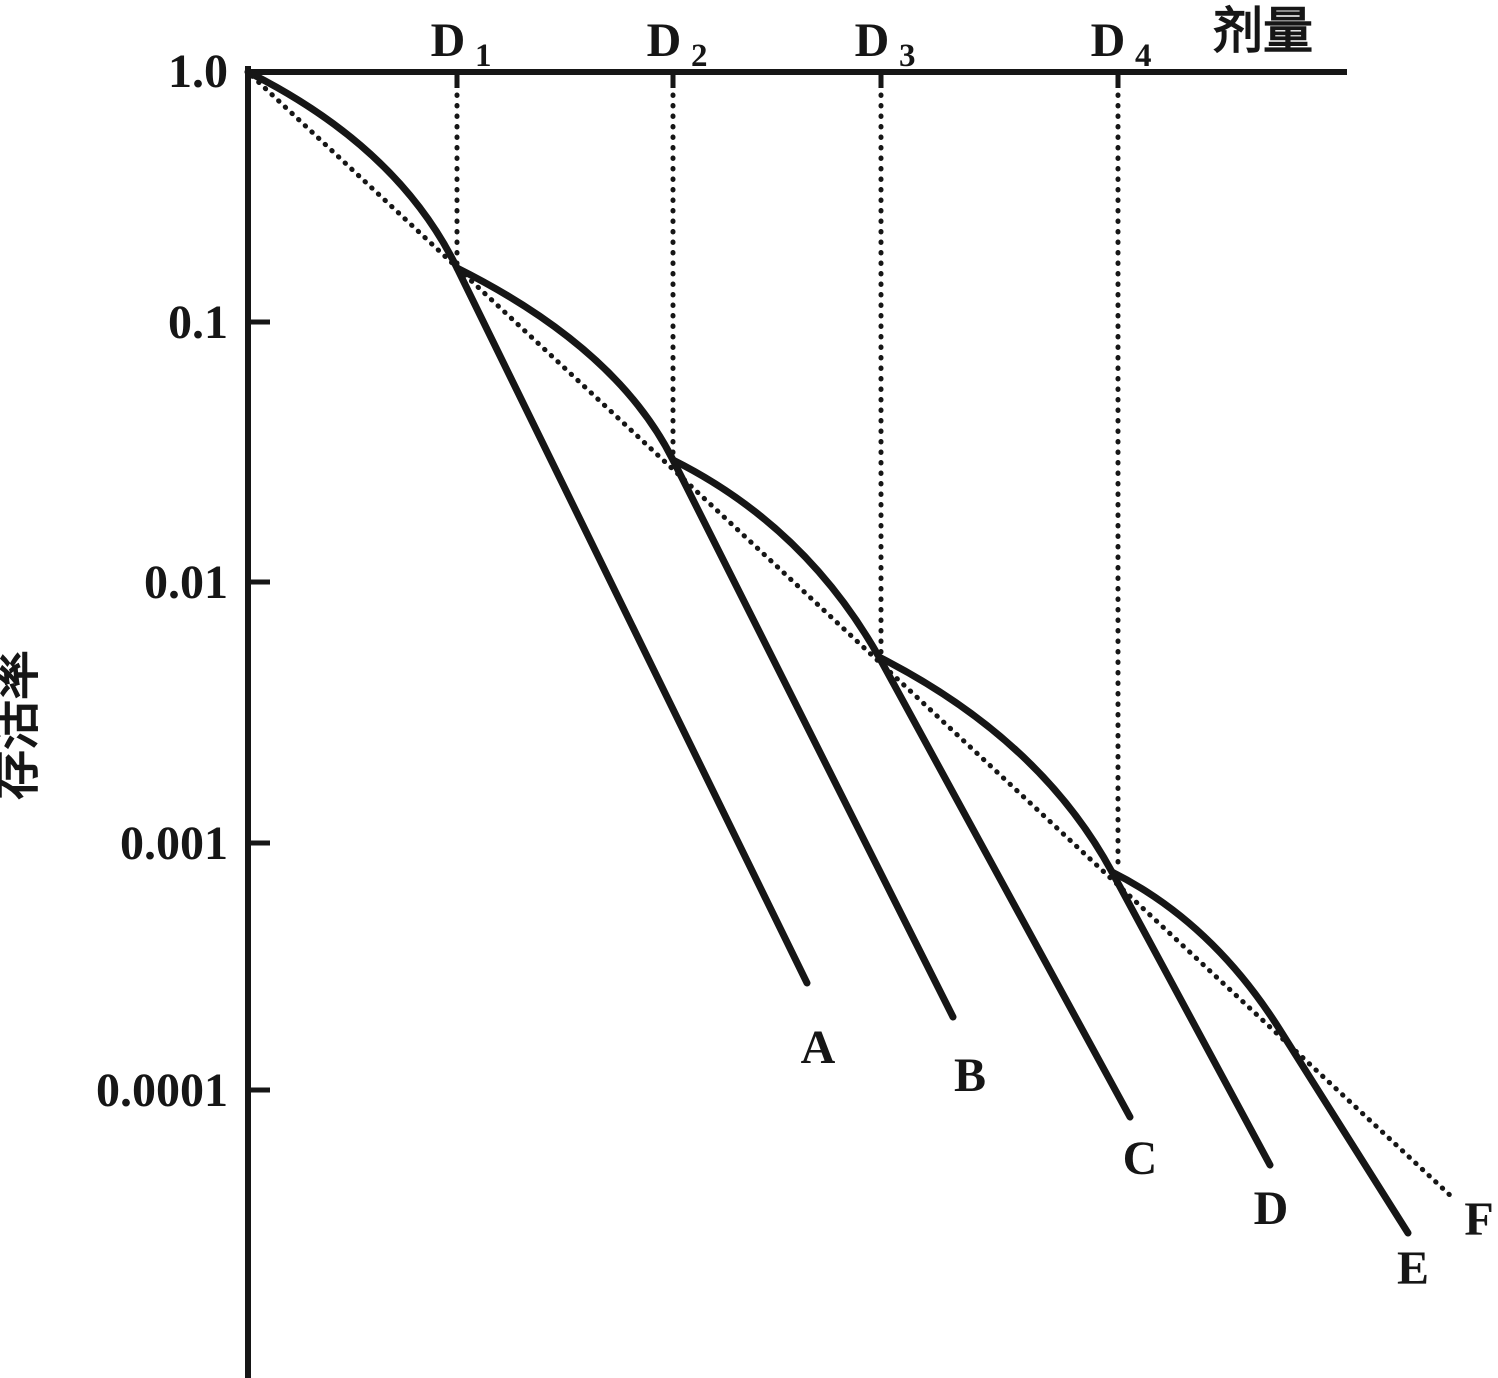 This screenshot has width=1498, height=1378. What do you see at coordinates (1478, 1219) in the screenshot?
I see `curve-label-f: F` at bounding box center [1478, 1219].